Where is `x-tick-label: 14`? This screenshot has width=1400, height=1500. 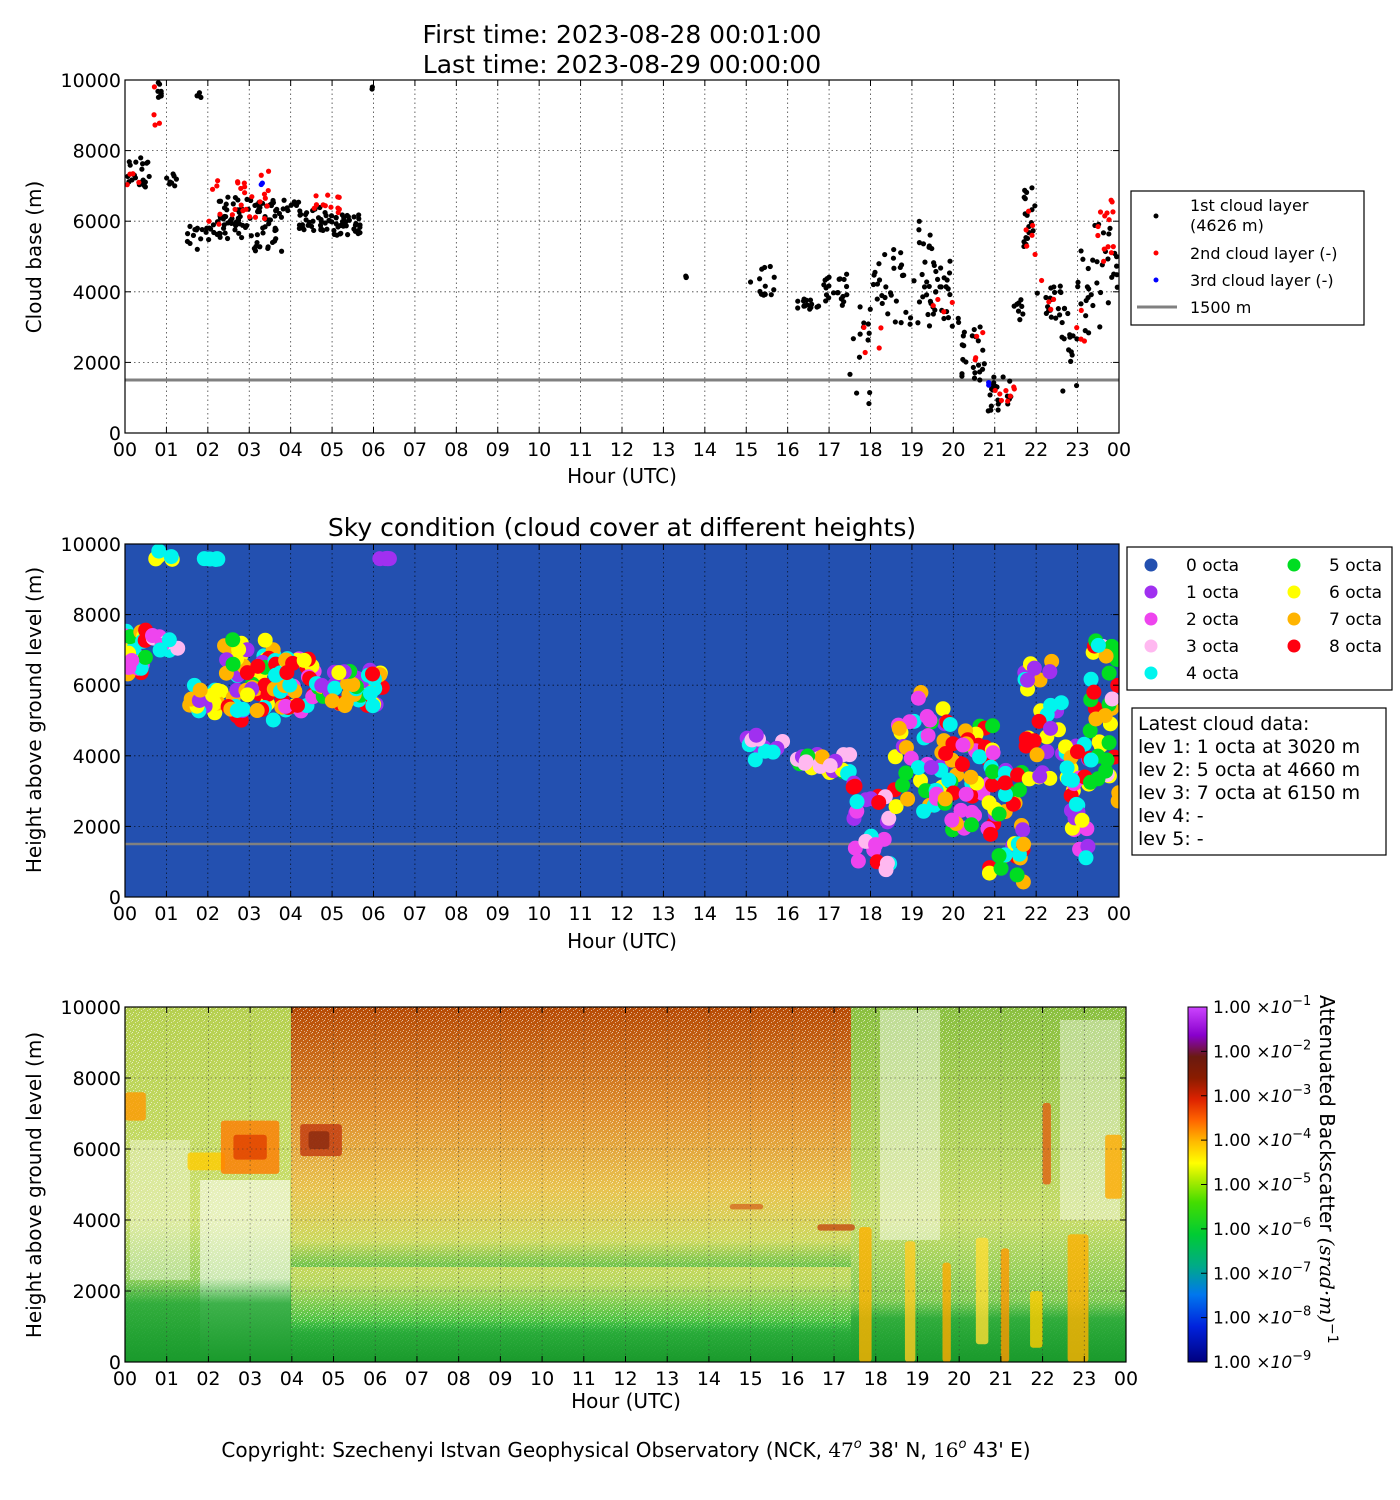
x-tick-label: 14 is located at coordinates (705, 450).